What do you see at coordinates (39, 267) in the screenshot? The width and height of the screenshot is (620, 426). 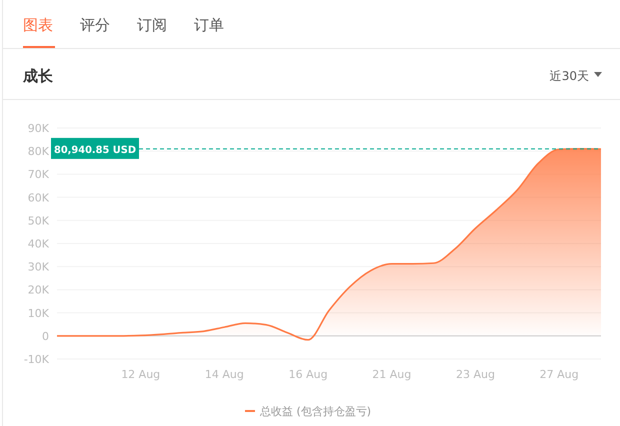 I see `y-tick-label: 30K` at bounding box center [39, 267].